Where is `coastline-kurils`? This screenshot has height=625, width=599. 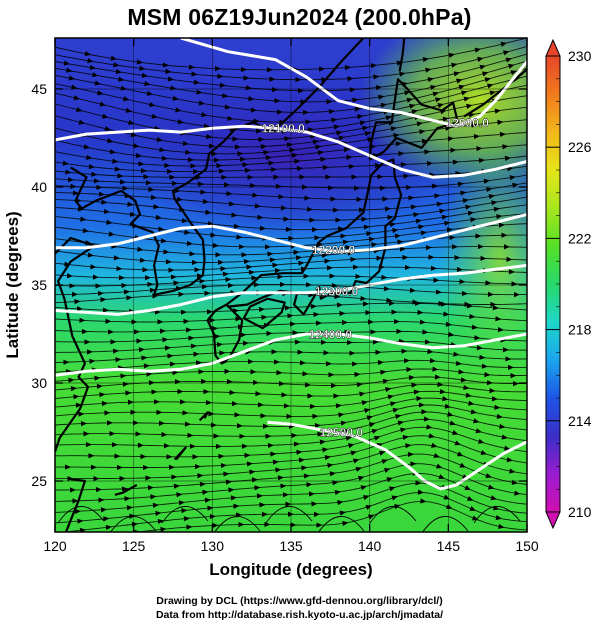 coastline-kurils is located at coordinates (495, 93).